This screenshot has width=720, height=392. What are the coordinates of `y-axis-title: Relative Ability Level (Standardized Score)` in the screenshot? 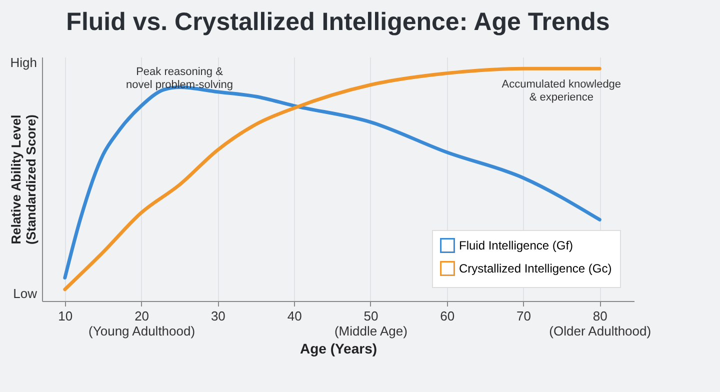 It's located at (23, 179).